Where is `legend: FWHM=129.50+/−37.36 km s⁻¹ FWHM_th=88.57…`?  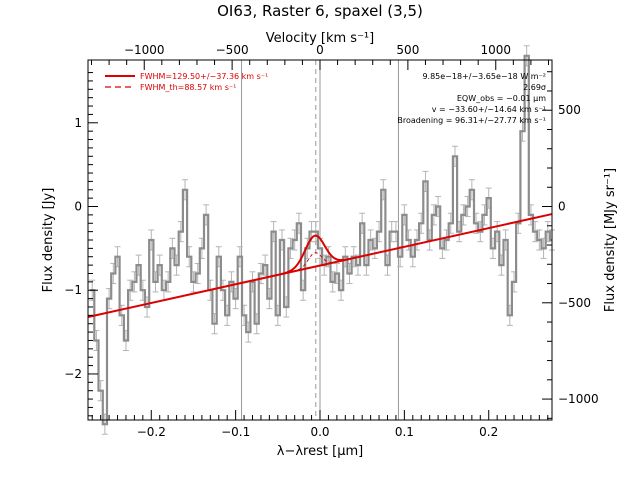
legend: FWHM=129.50+/−37.36 km s⁻¹ FWHM_th=88.57… is located at coordinates (186, 82).